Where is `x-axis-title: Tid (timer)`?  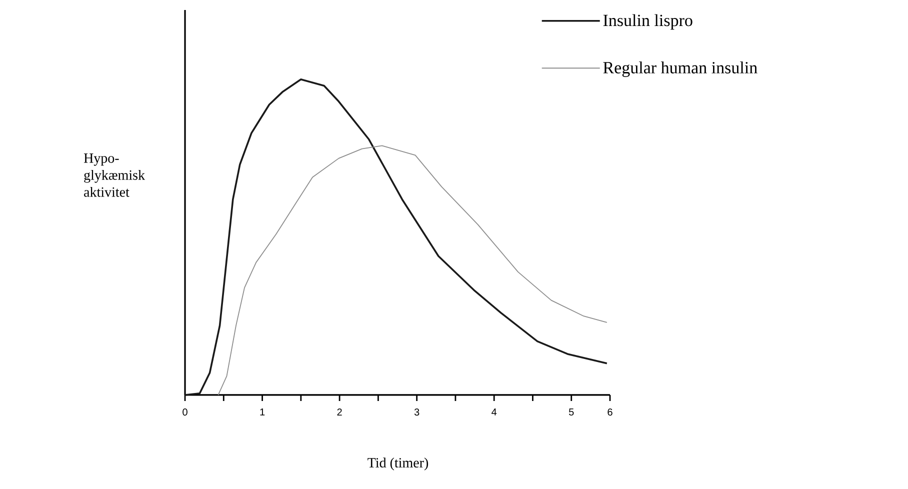 x-axis-title: Tid (timer) is located at coordinates (398, 464).